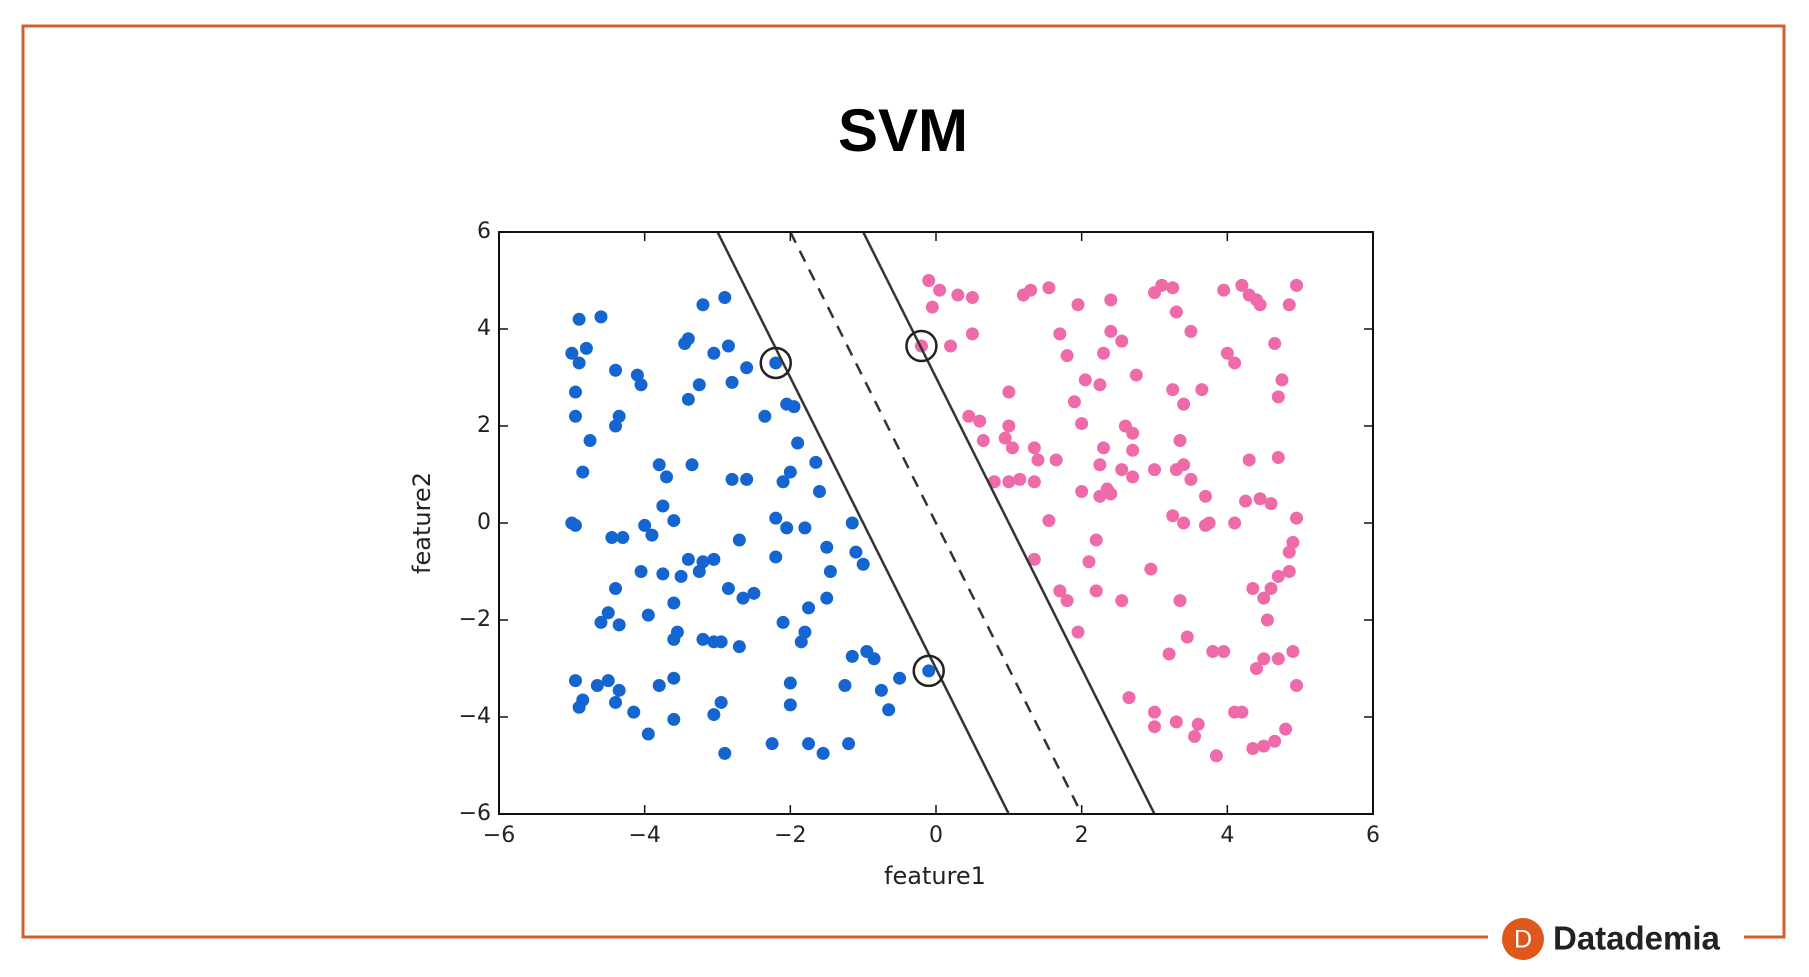 The height and width of the screenshot is (977, 1809). What do you see at coordinates (921, 346) in the screenshot?
I see `support-vector` at bounding box center [921, 346].